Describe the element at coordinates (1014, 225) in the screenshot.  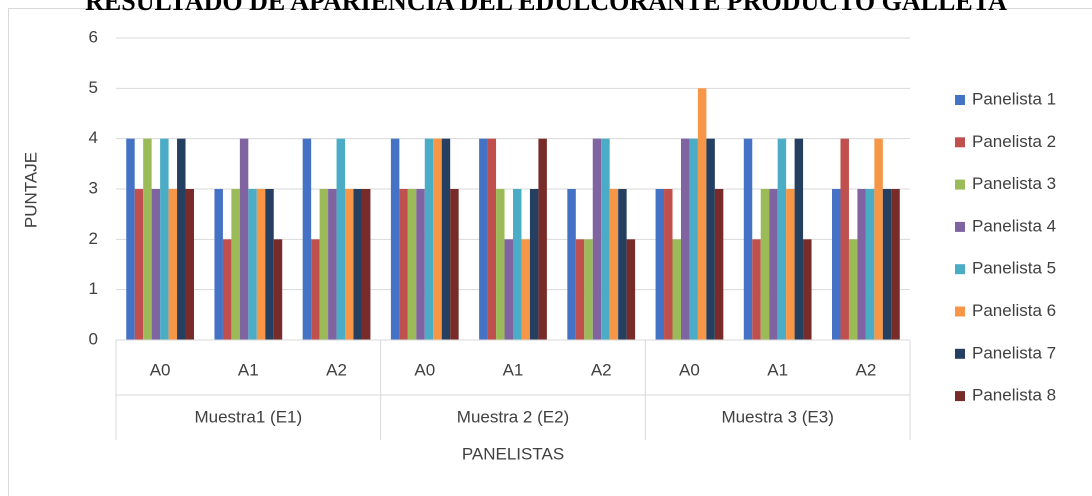
I see `legend-label: Panelista 4` at that location.